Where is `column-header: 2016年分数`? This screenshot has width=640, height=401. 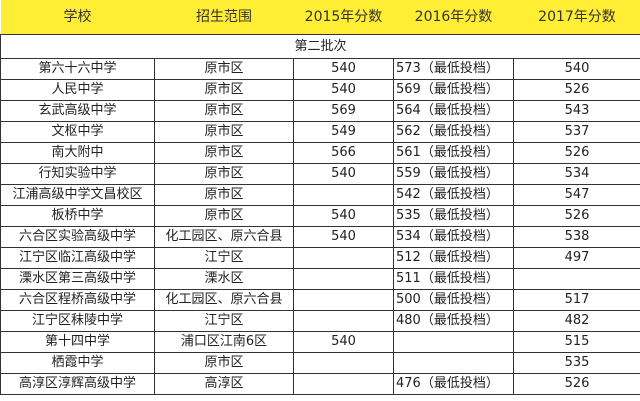
column-header: 2016年分数 is located at coordinates (453, 17).